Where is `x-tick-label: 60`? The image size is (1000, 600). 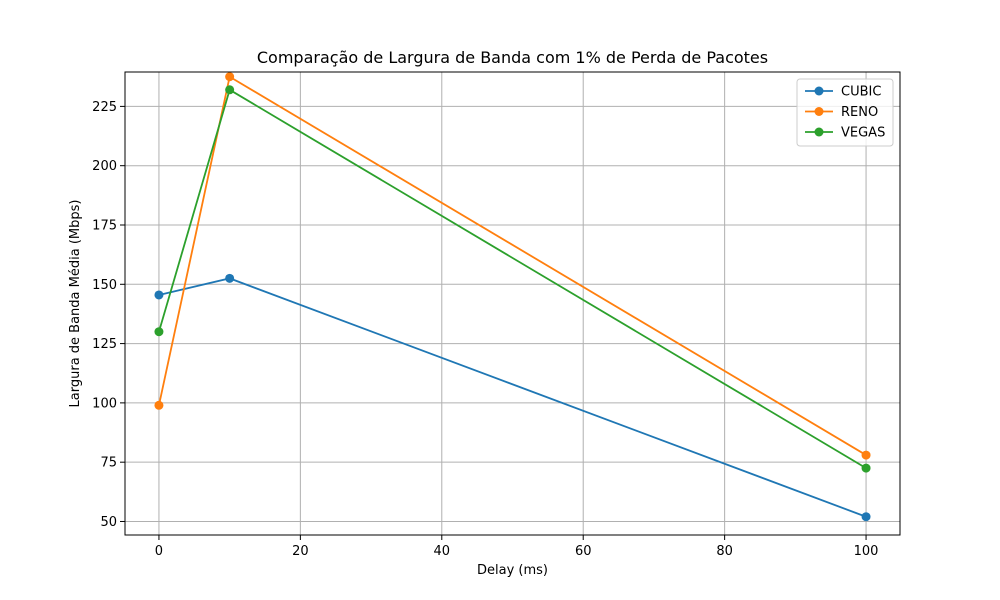 x-tick-label: 60 is located at coordinates (583, 551).